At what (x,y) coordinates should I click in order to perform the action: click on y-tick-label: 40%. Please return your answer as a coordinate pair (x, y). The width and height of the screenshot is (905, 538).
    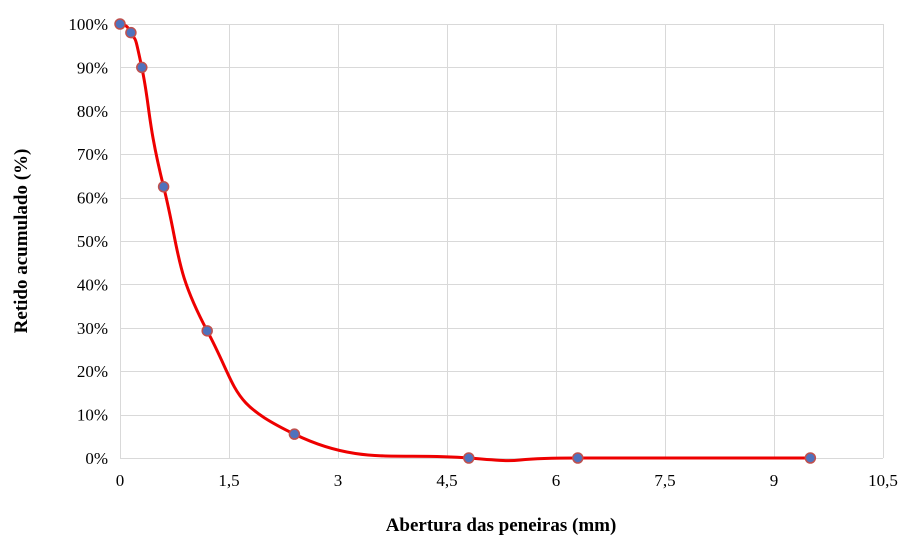
    Looking at the image, I should click on (92, 284).